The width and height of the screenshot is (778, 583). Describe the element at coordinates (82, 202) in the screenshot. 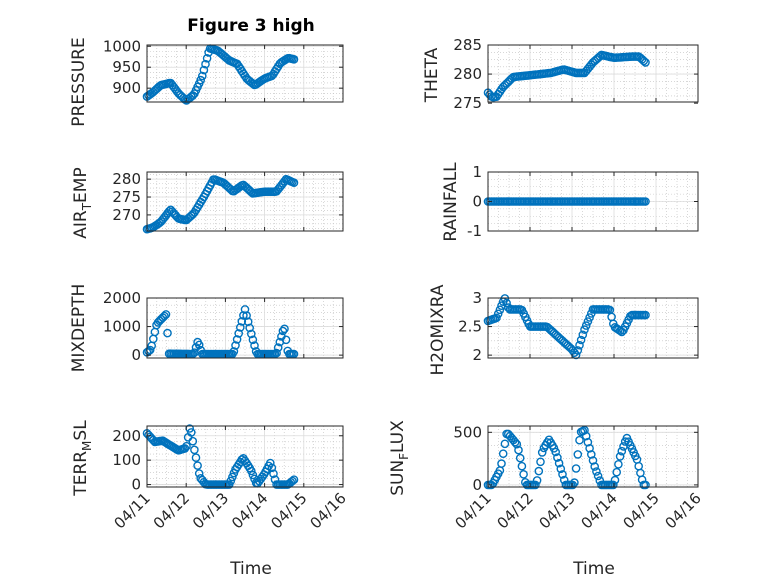

I see `ylabel-air-temp: AIRTEMP` at that location.